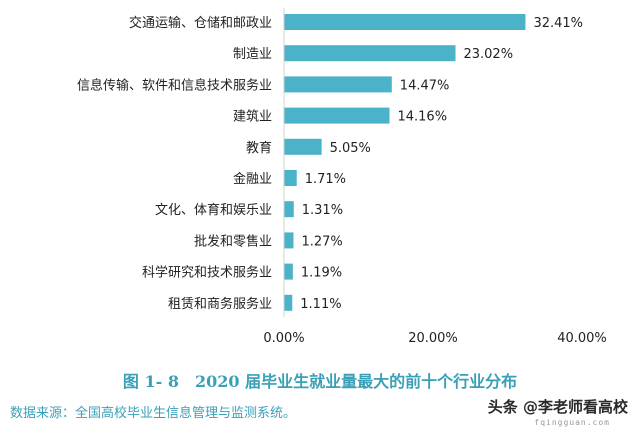 This screenshot has height=431, width=640. Describe the element at coordinates (572, 422) in the screenshot. I see `watermark-url: fqingguan.com` at that location.